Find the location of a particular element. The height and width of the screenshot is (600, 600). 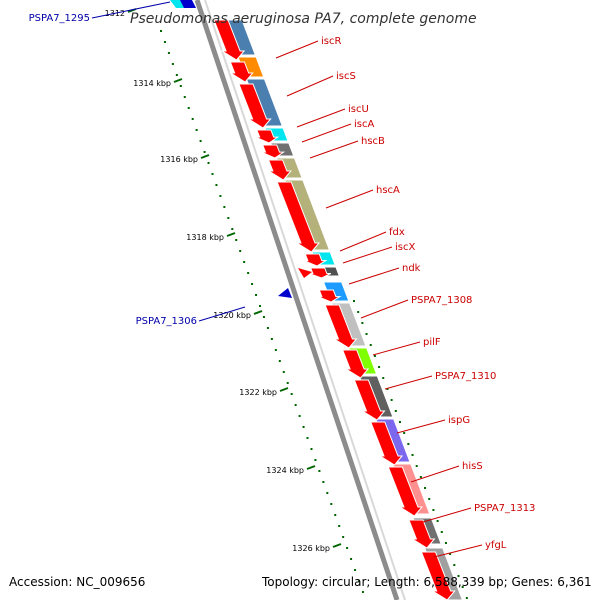

gene-label: yfgL is located at coordinates (496, 545).